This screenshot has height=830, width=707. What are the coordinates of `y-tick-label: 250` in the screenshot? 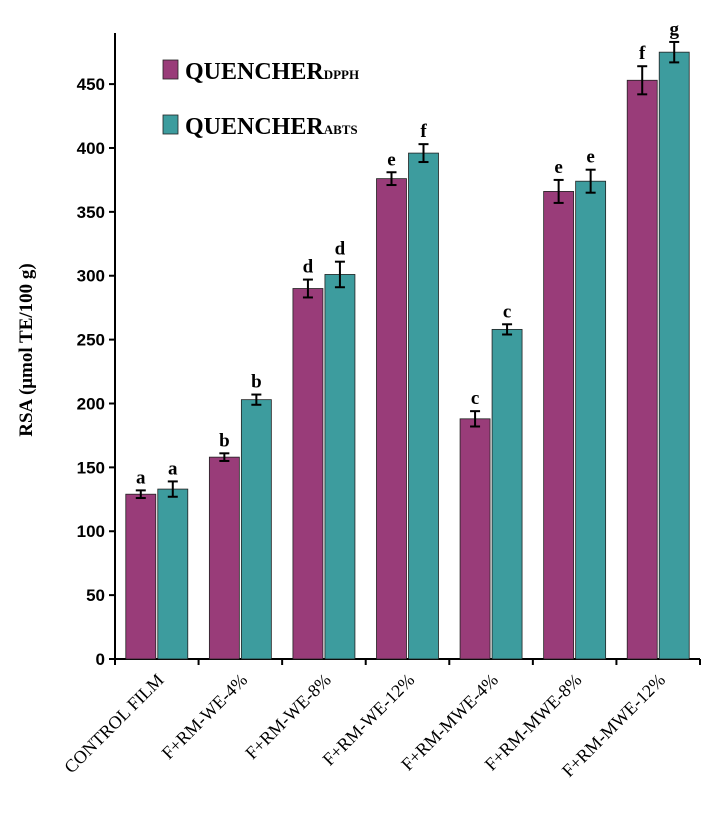 It's located at (91, 340).